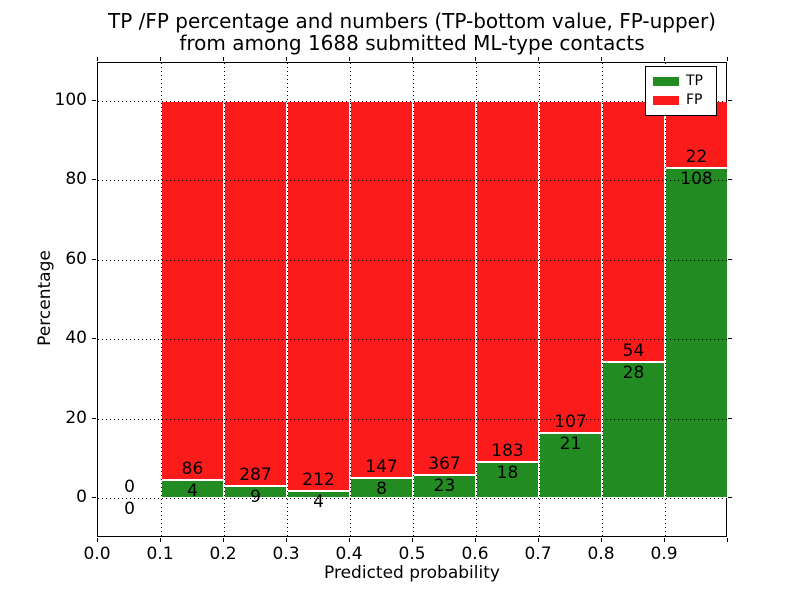  What do you see at coordinates (76, 338) in the screenshot?
I see `y-tick-label: 40` at bounding box center [76, 338].